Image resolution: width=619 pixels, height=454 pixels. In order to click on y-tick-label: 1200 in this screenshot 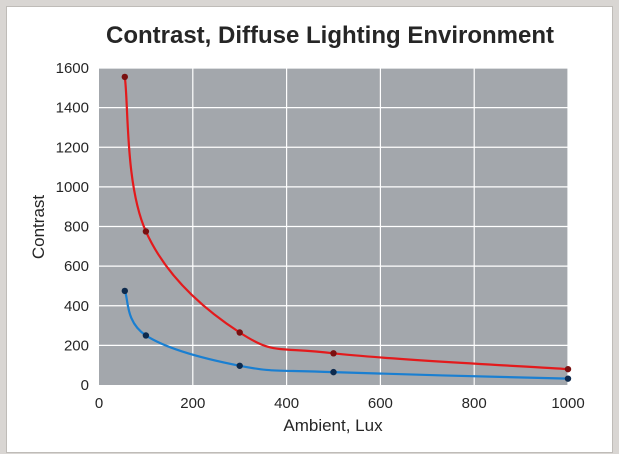, I will do `click(72, 147)`.